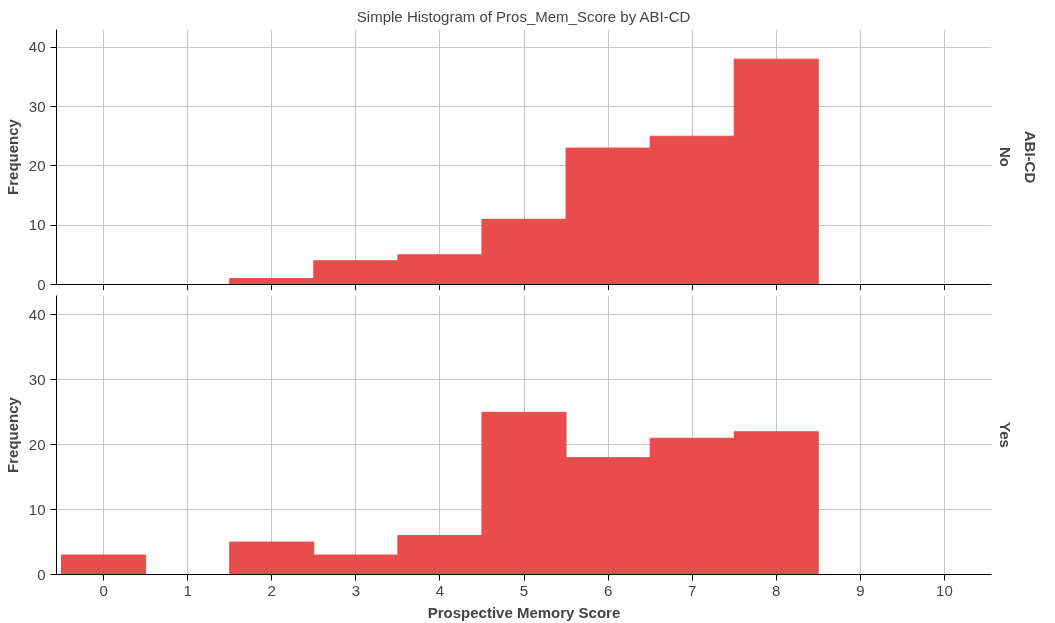 This screenshot has height=623, width=1055. I want to click on x-tick-label: 0, so click(103, 590).